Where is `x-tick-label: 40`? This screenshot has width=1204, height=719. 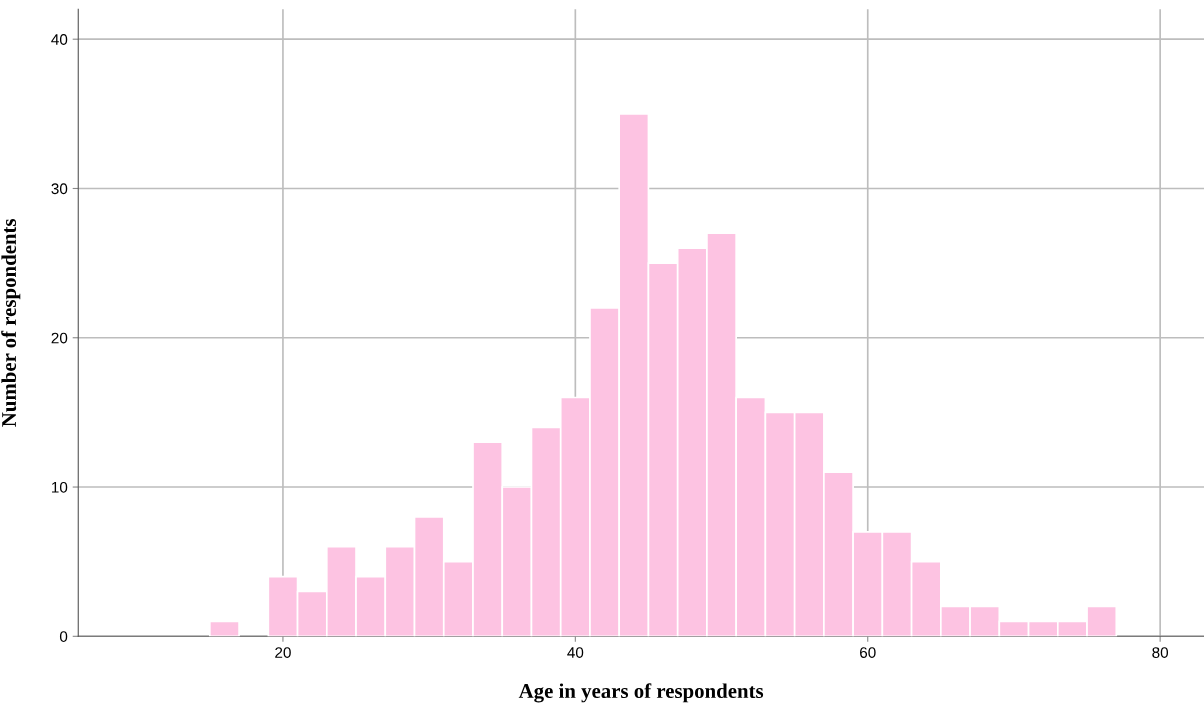
x-tick-label: 40 is located at coordinates (575, 652).